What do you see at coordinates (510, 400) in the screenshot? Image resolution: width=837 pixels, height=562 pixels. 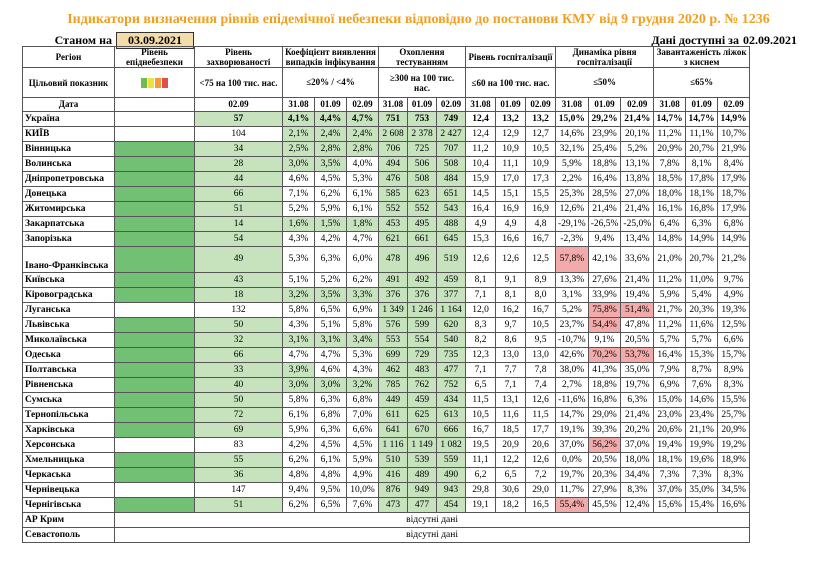 I see `hosp-value: 13,1` at bounding box center [510, 400].